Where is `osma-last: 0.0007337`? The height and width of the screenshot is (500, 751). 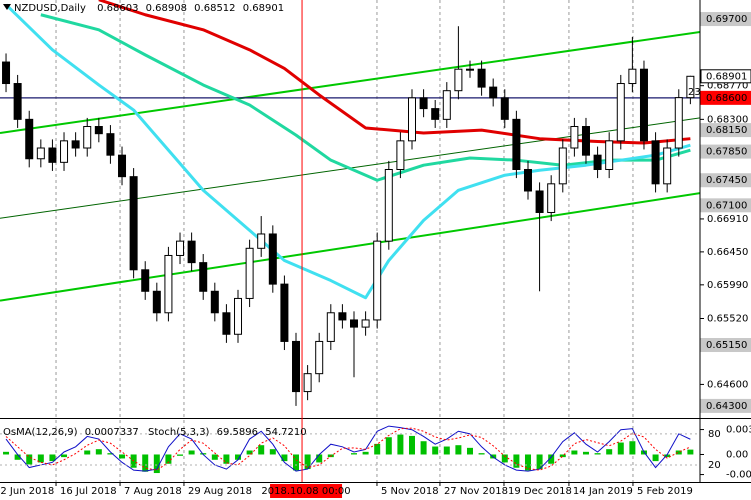 osma-last: 0.0007337 is located at coordinates (112, 432).